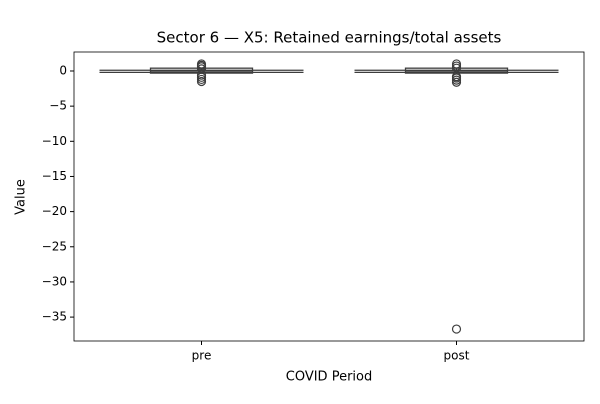 Image resolution: width=600 pixels, height=404 pixels. I want to click on y-tick-label: −20, so click(54, 211).